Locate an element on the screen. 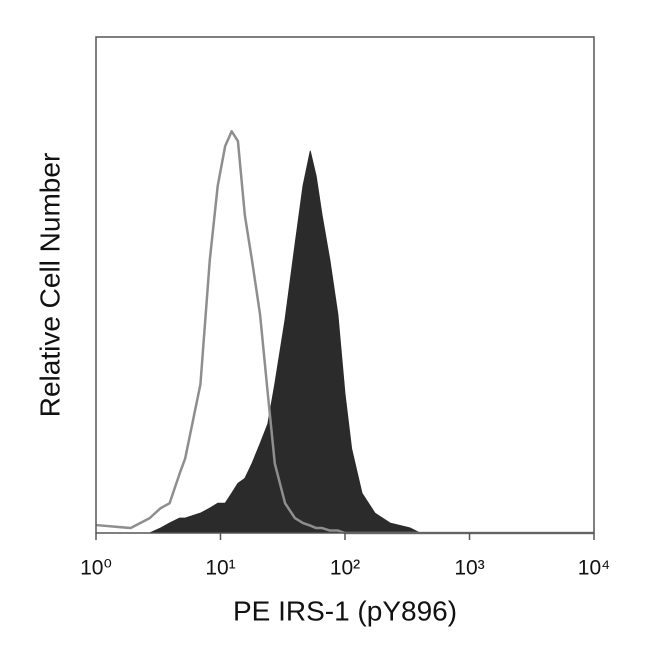 The height and width of the screenshot is (669, 650). x-tick-label: 10⁰ is located at coordinates (96, 568).